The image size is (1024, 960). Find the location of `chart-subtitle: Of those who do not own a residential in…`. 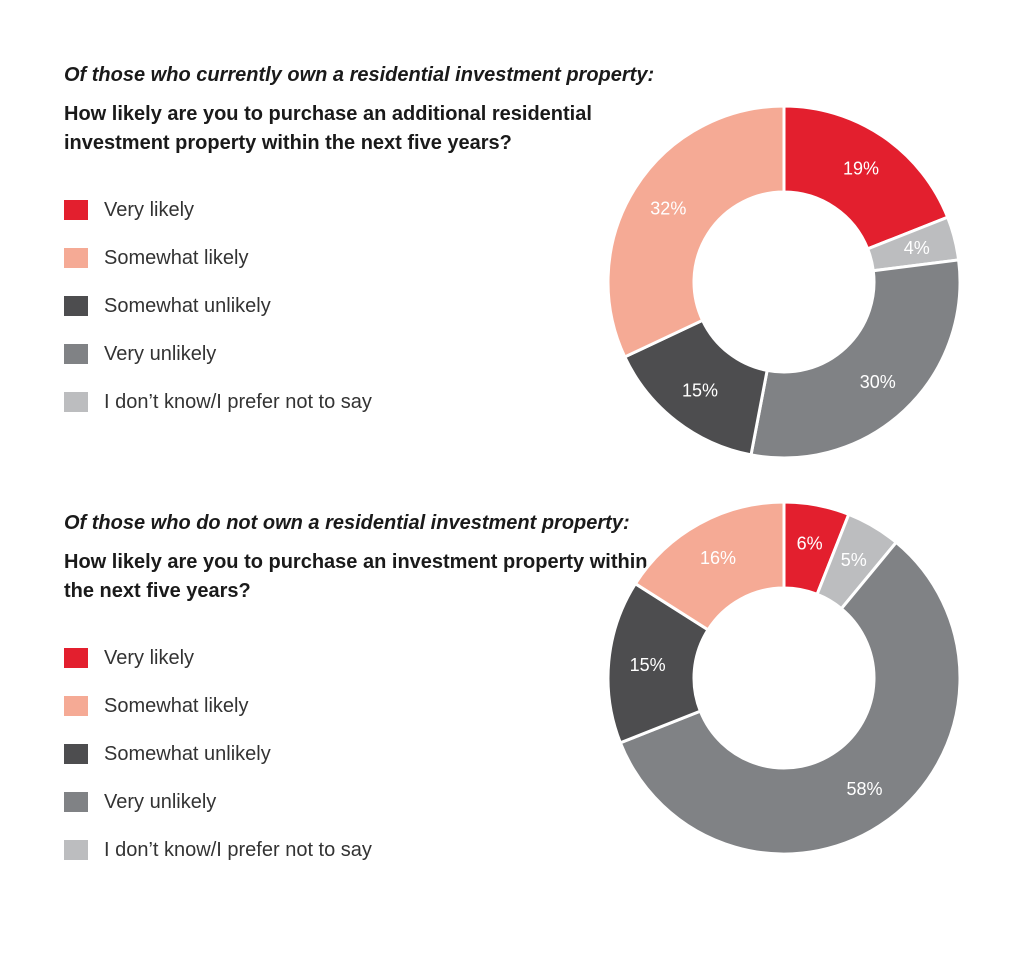

chart-subtitle: Of those who do not own a residential in… is located at coordinates (347, 523).